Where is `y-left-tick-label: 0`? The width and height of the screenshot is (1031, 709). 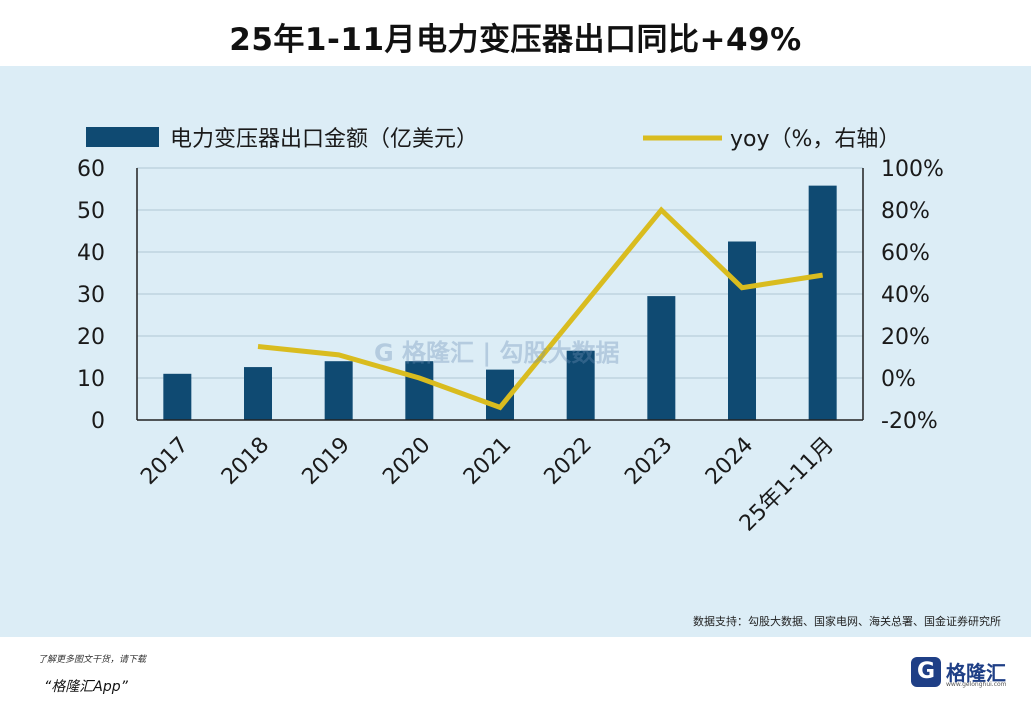 y-left-tick-label: 0 is located at coordinates (98, 421).